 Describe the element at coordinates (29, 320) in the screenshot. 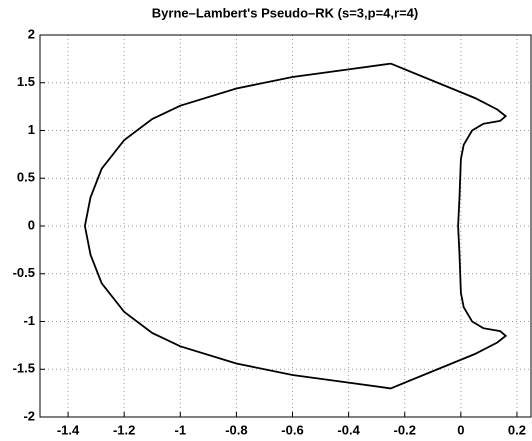

I see `y-tick-label: -1` at that location.